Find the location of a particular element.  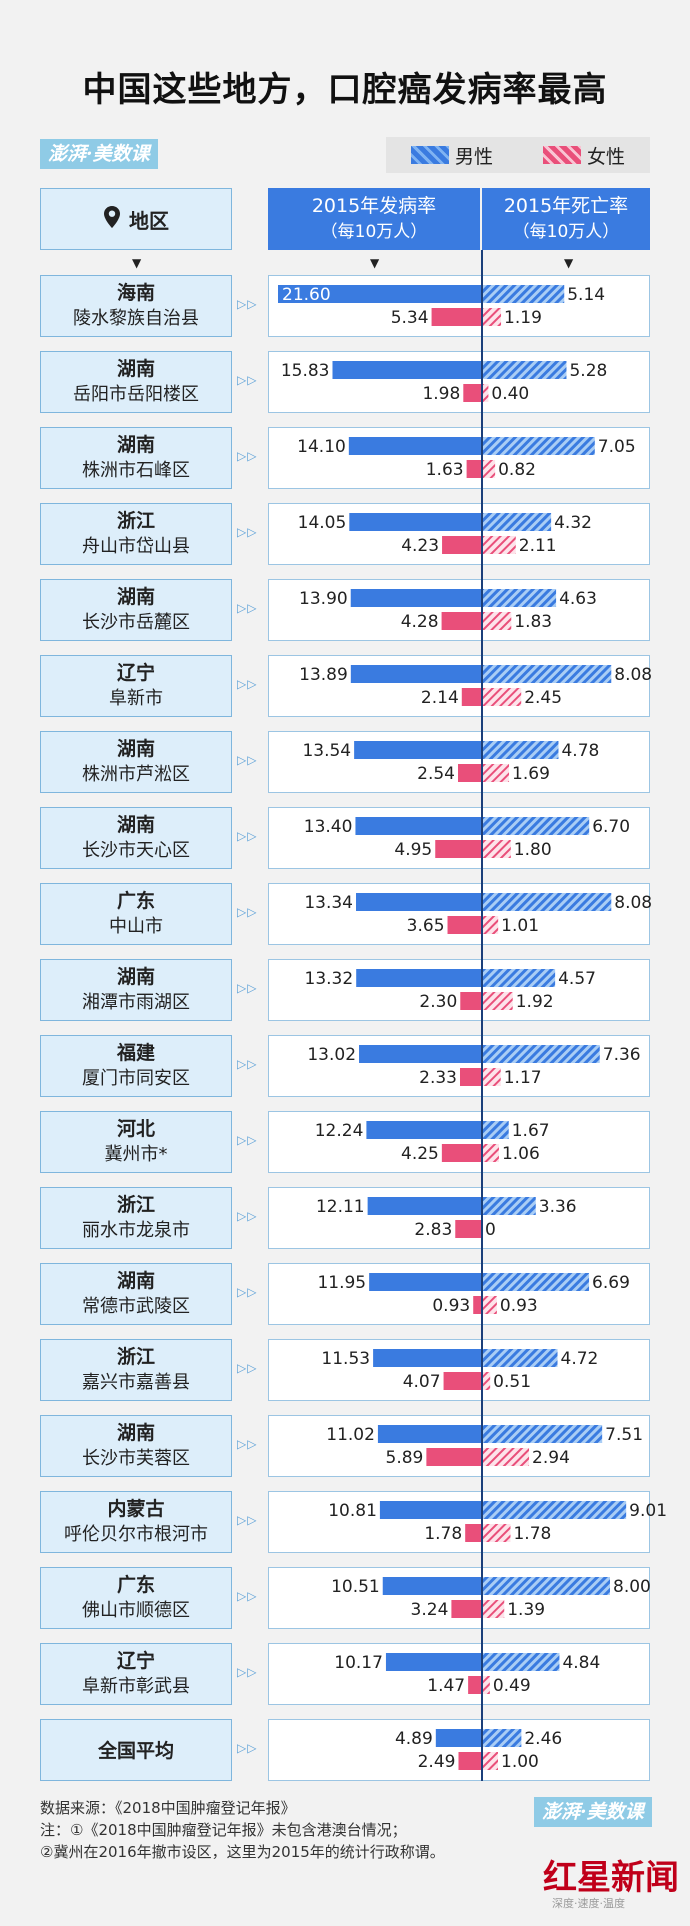

incidence-female-label: 1.98 is located at coordinates (441, 394).